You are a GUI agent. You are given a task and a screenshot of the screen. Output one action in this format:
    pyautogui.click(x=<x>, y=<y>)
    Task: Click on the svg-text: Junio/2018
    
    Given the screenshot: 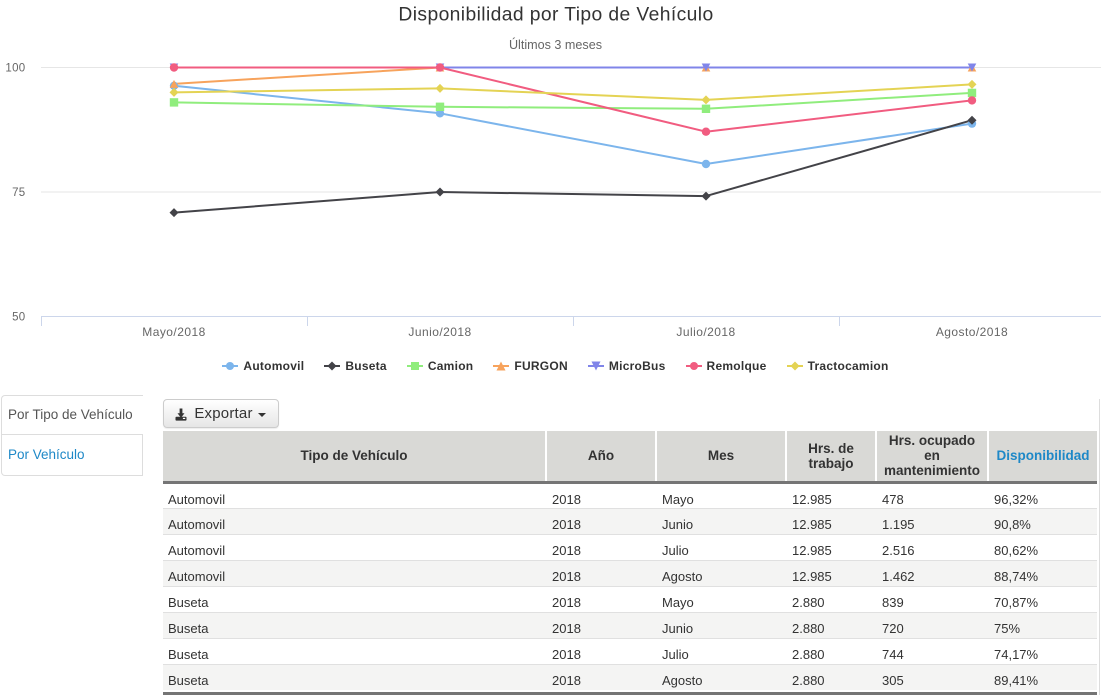 What is the action you would take?
    pyautogui.click(x=439, y=332)
    